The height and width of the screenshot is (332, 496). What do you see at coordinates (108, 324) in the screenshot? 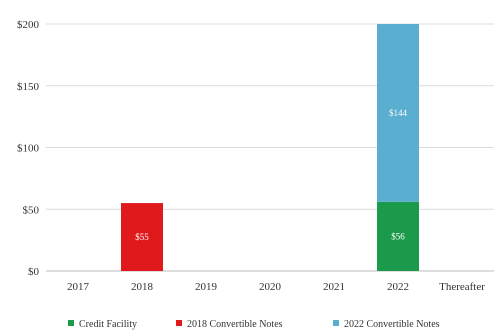
I see `legend-label: Credit Facility` at bounding box center [108, 324].